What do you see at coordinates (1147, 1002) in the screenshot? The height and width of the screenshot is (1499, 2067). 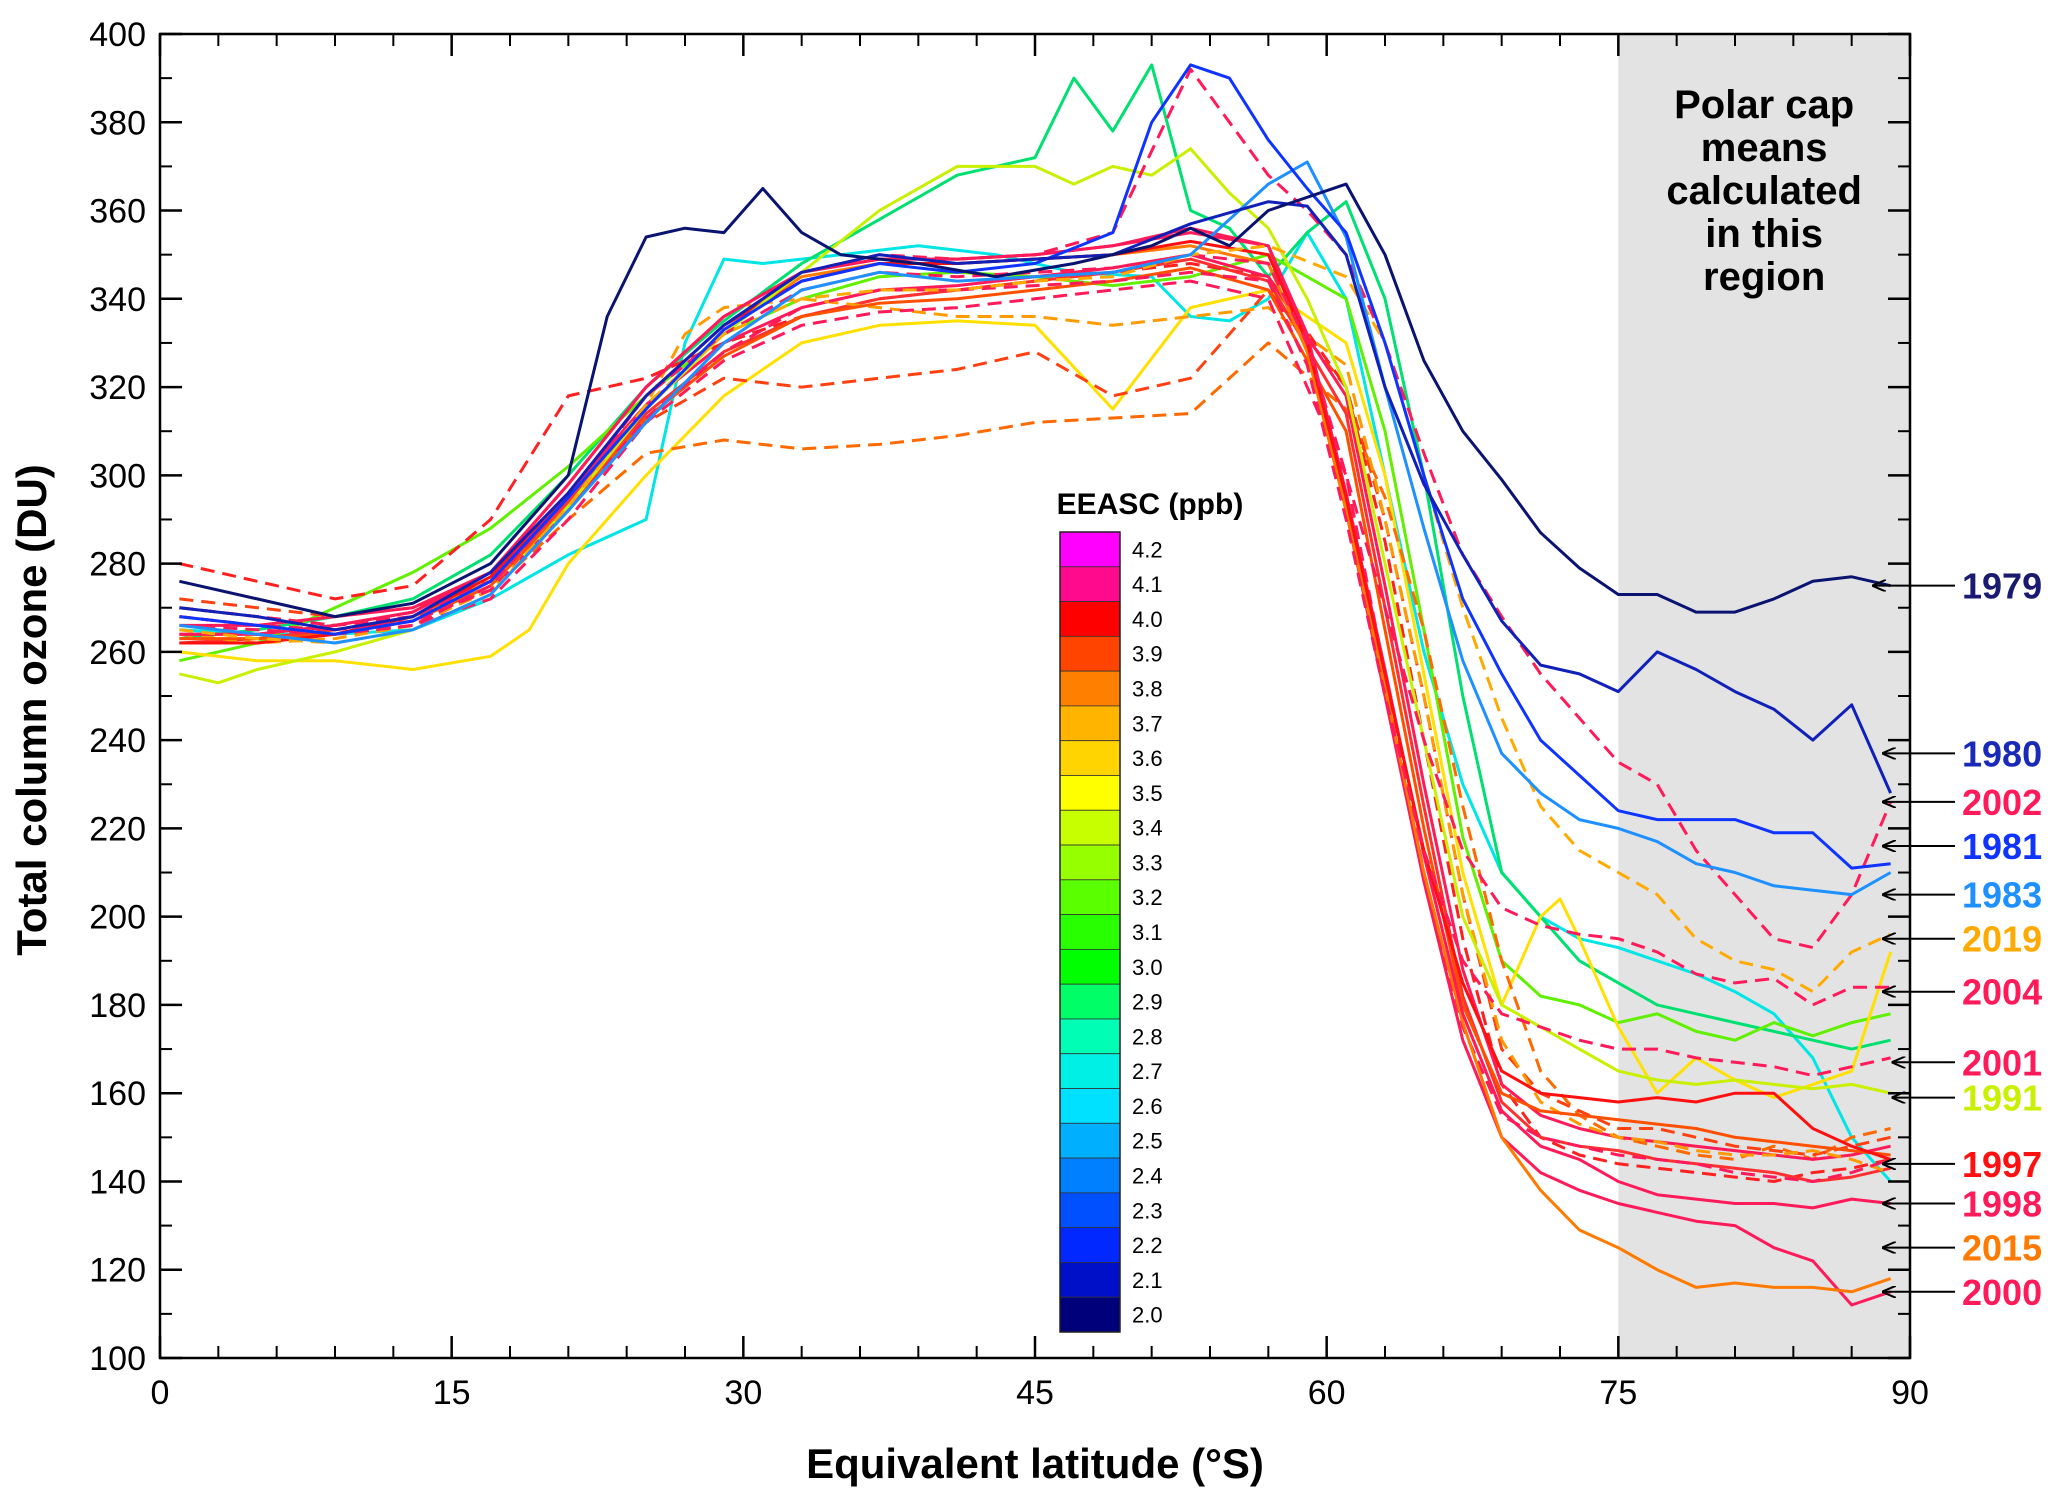 I see `colorbar-tick-label: 2.9` at bounding box center [1147, 1002].